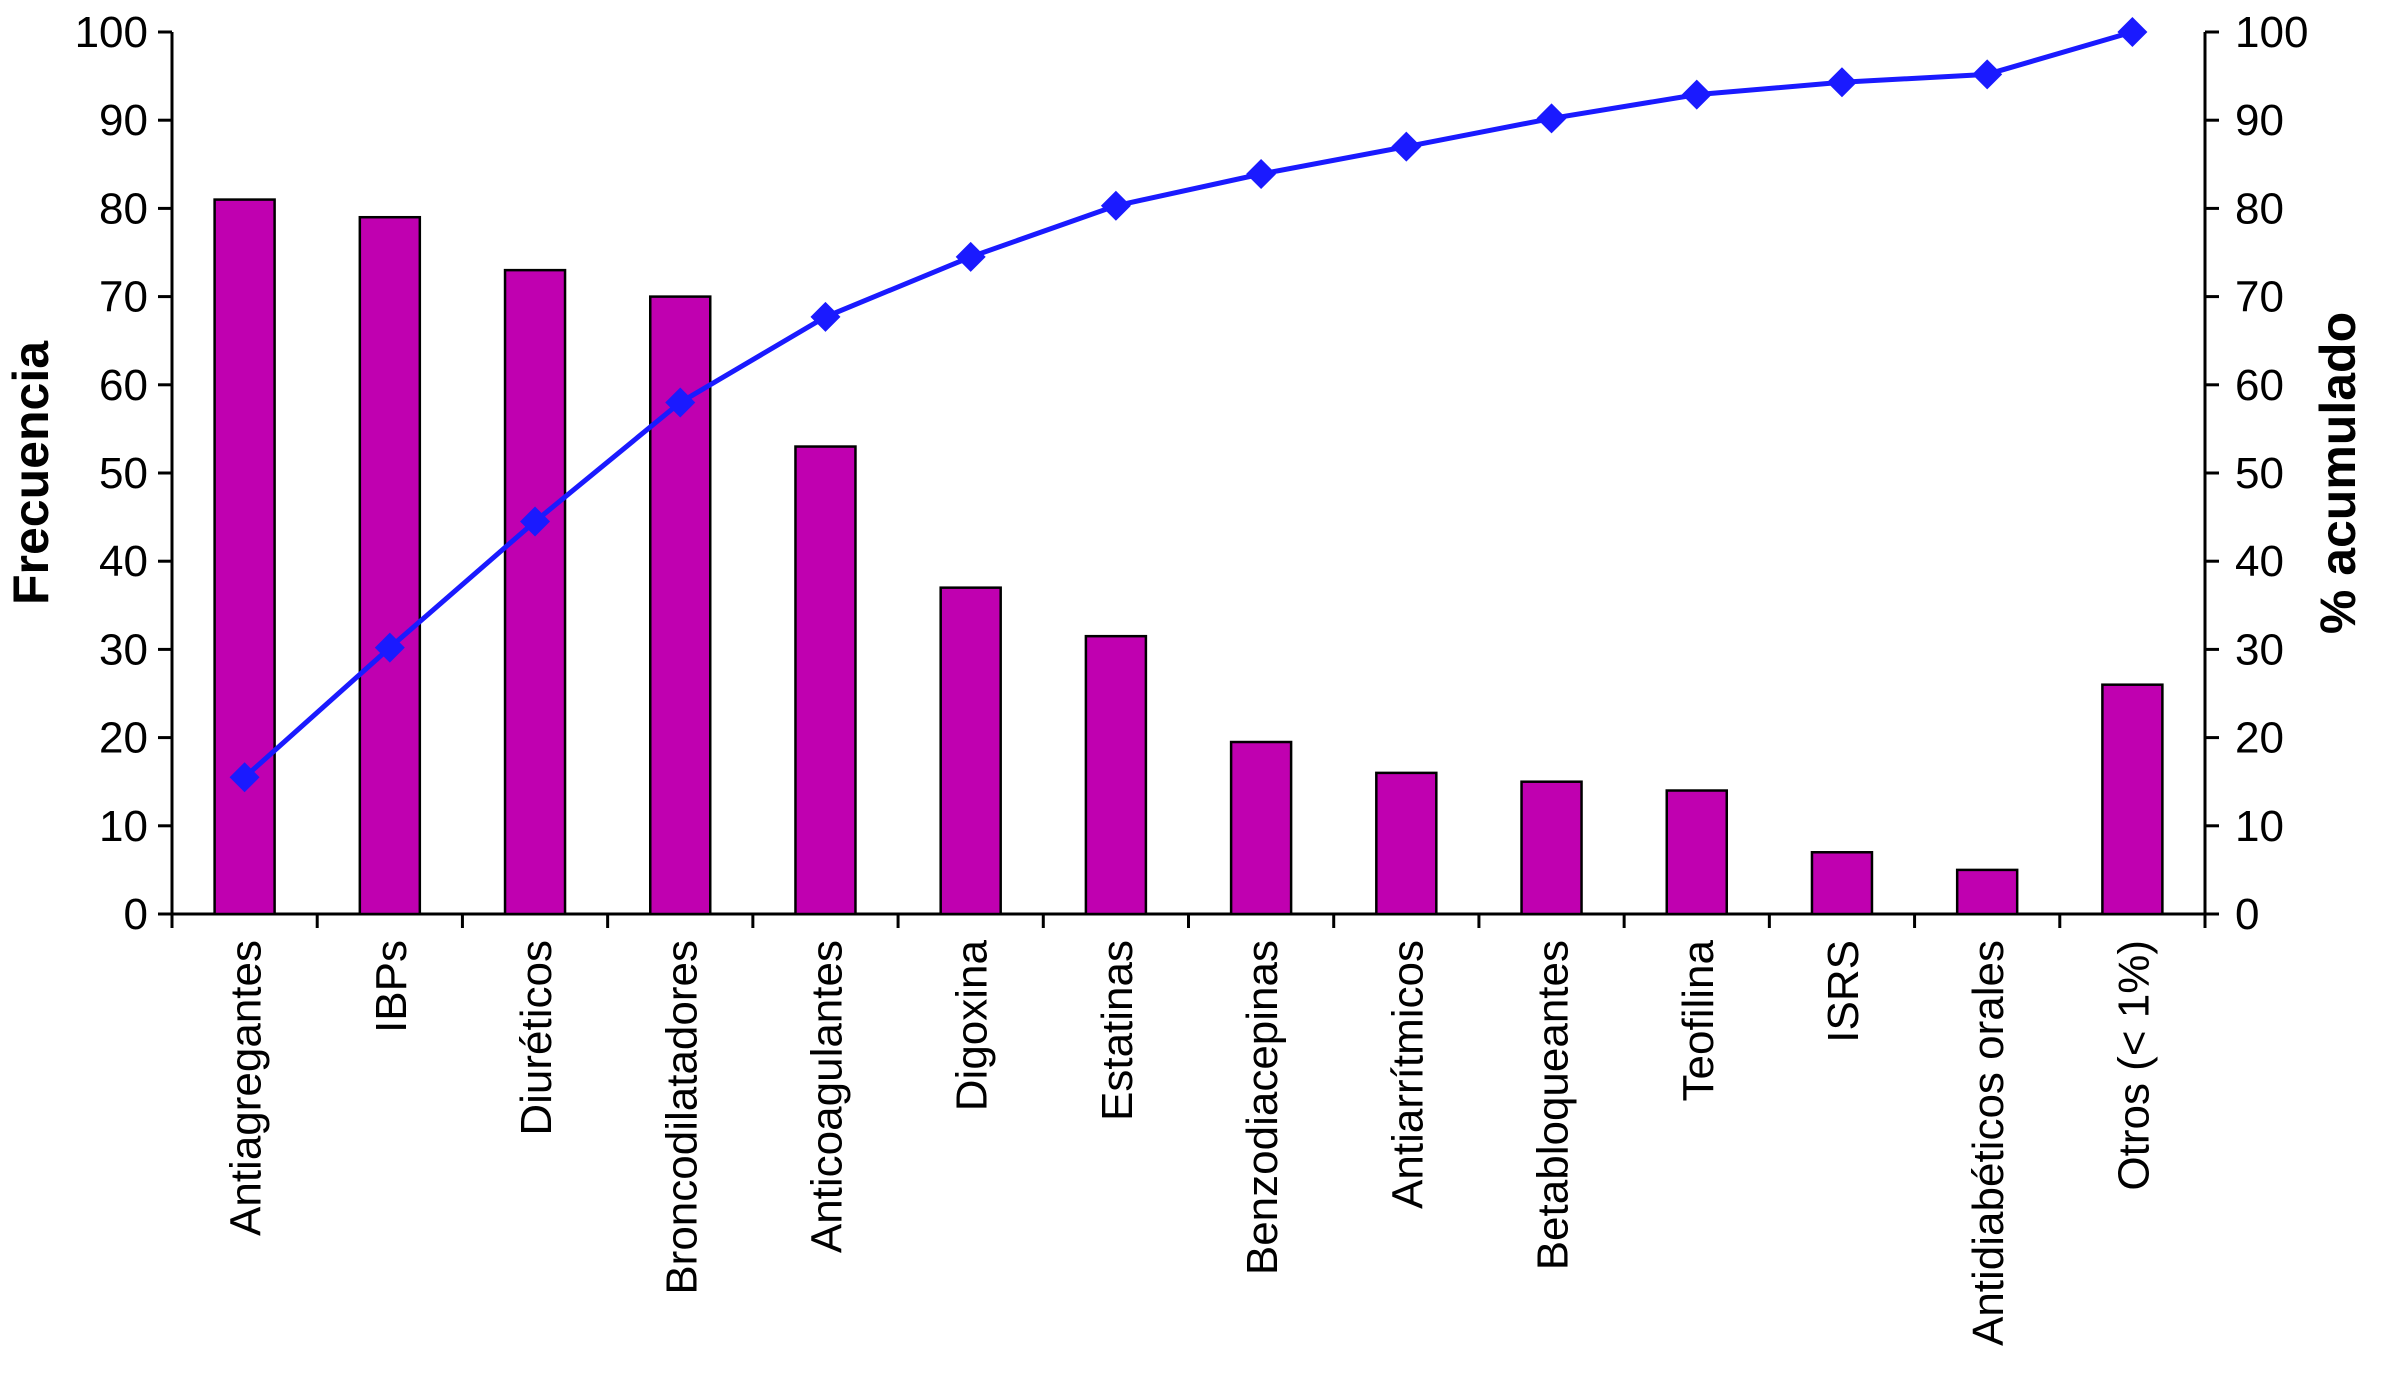 This screenshot has height=1382, width=2382. What do you see at coordinates (1262, 1107) in the screenshot?
I see `x-category-label: Benzodiacepinas` at bounding box center [1262, 1107].